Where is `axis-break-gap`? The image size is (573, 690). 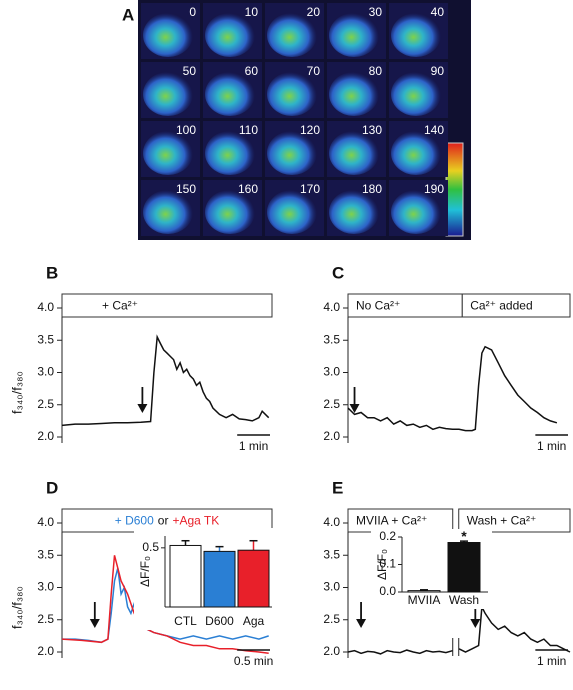
axis-break-gap is located at coordinates (455, 646).